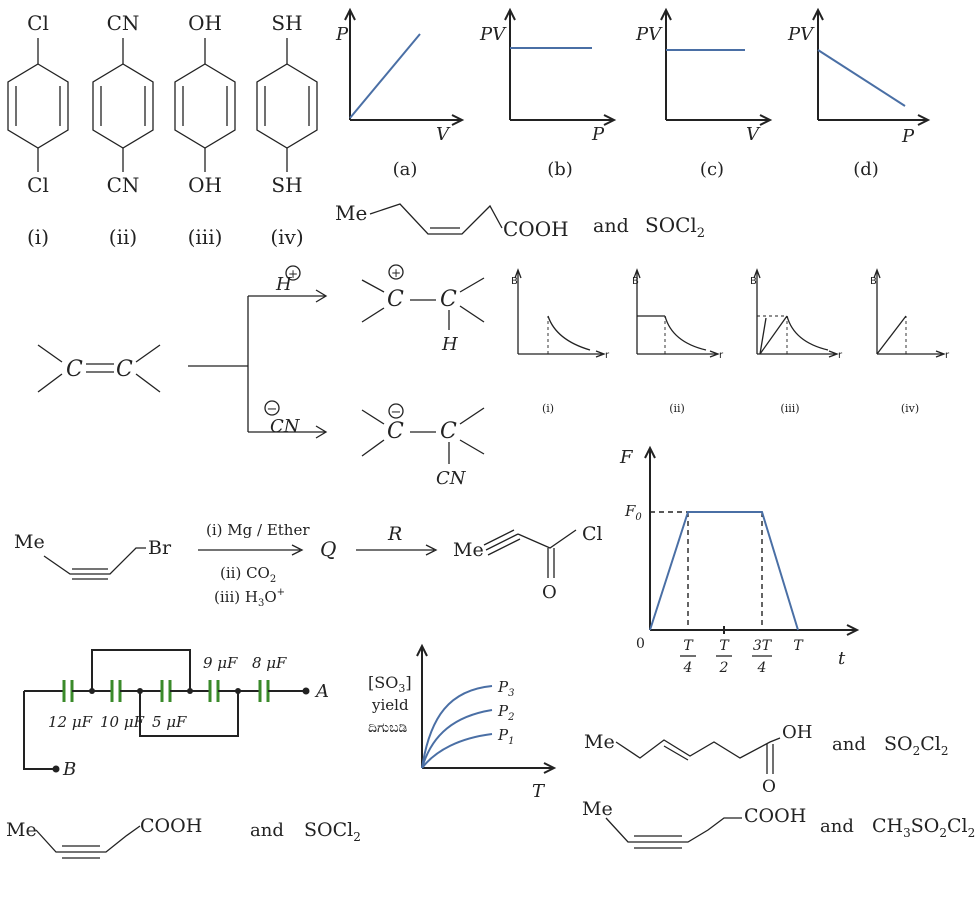 This screenshot has height=898, width=979. I want to click on benzene-i: Cl Cl (i), so click(38, 130).